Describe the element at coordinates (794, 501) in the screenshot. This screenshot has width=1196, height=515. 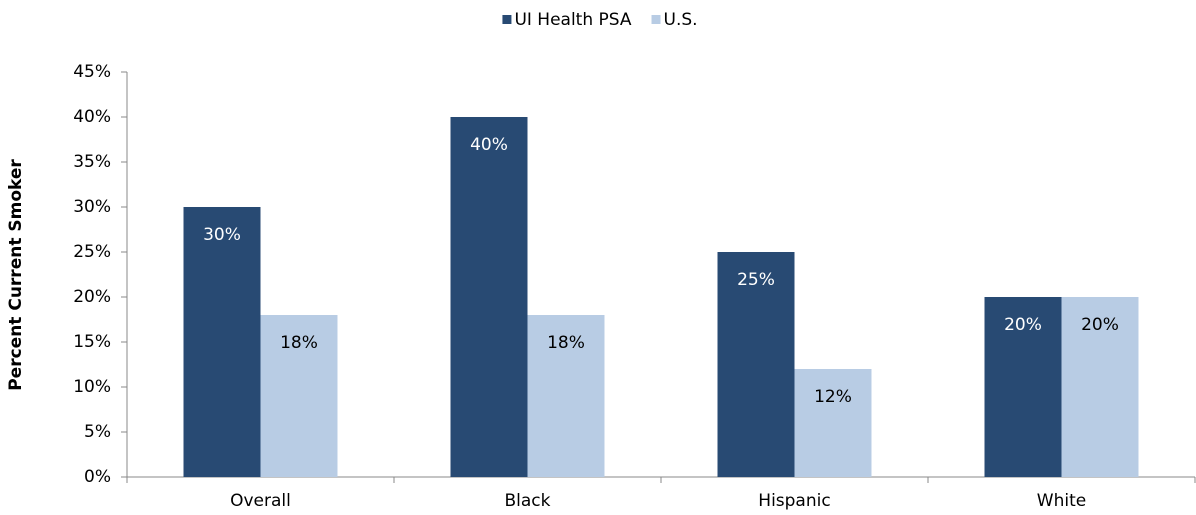
I see `x-tick-label: Hispanic` at that location.